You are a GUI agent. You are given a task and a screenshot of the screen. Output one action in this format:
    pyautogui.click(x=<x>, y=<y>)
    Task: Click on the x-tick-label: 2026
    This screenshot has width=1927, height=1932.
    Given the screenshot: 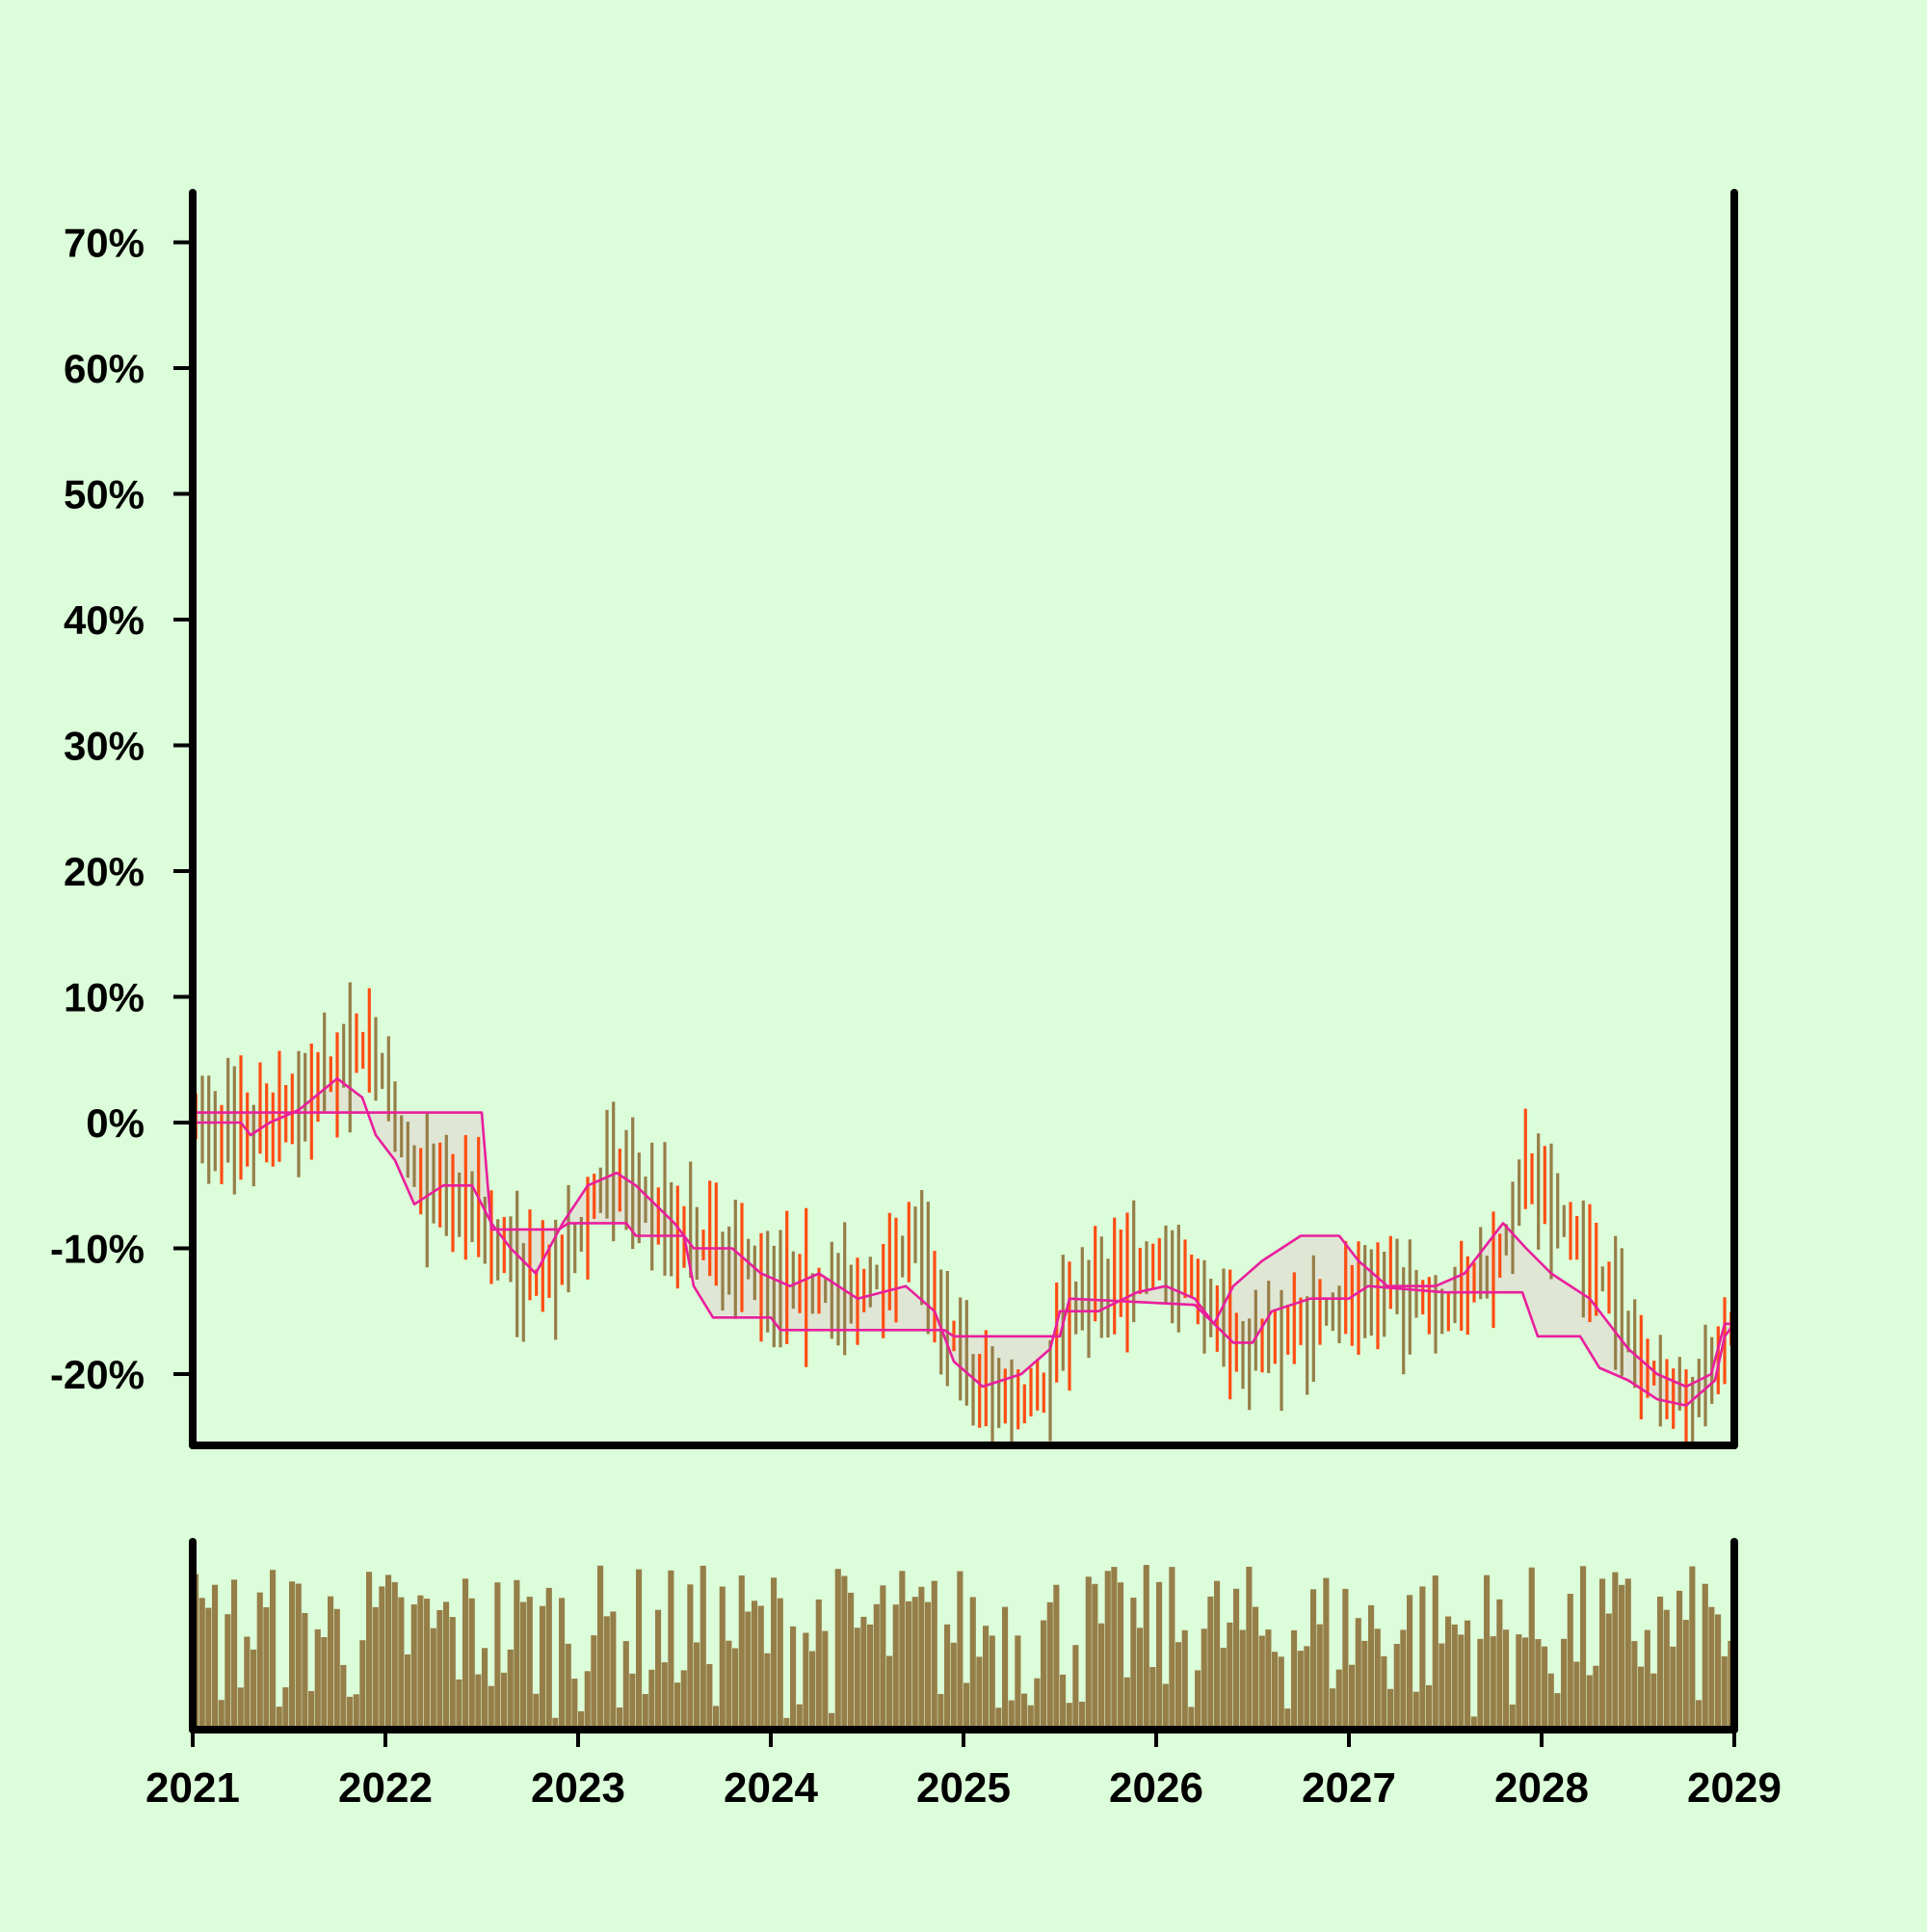 What is the action you would take?
    pyautogui.click(x=1156, y=1788)
    